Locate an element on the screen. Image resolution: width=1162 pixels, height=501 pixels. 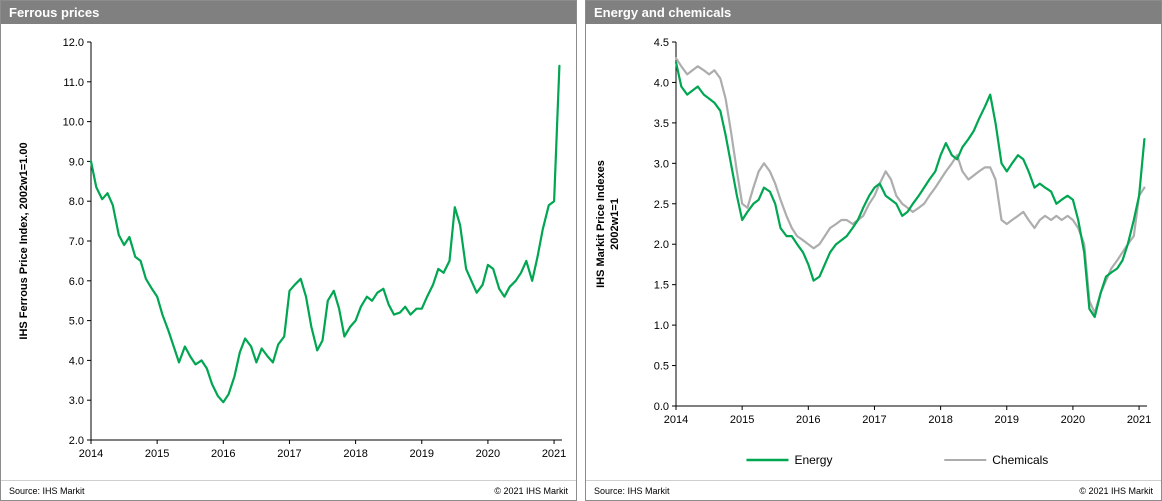
y-tick-label: 12.0 is located at coordinates (73, 43).